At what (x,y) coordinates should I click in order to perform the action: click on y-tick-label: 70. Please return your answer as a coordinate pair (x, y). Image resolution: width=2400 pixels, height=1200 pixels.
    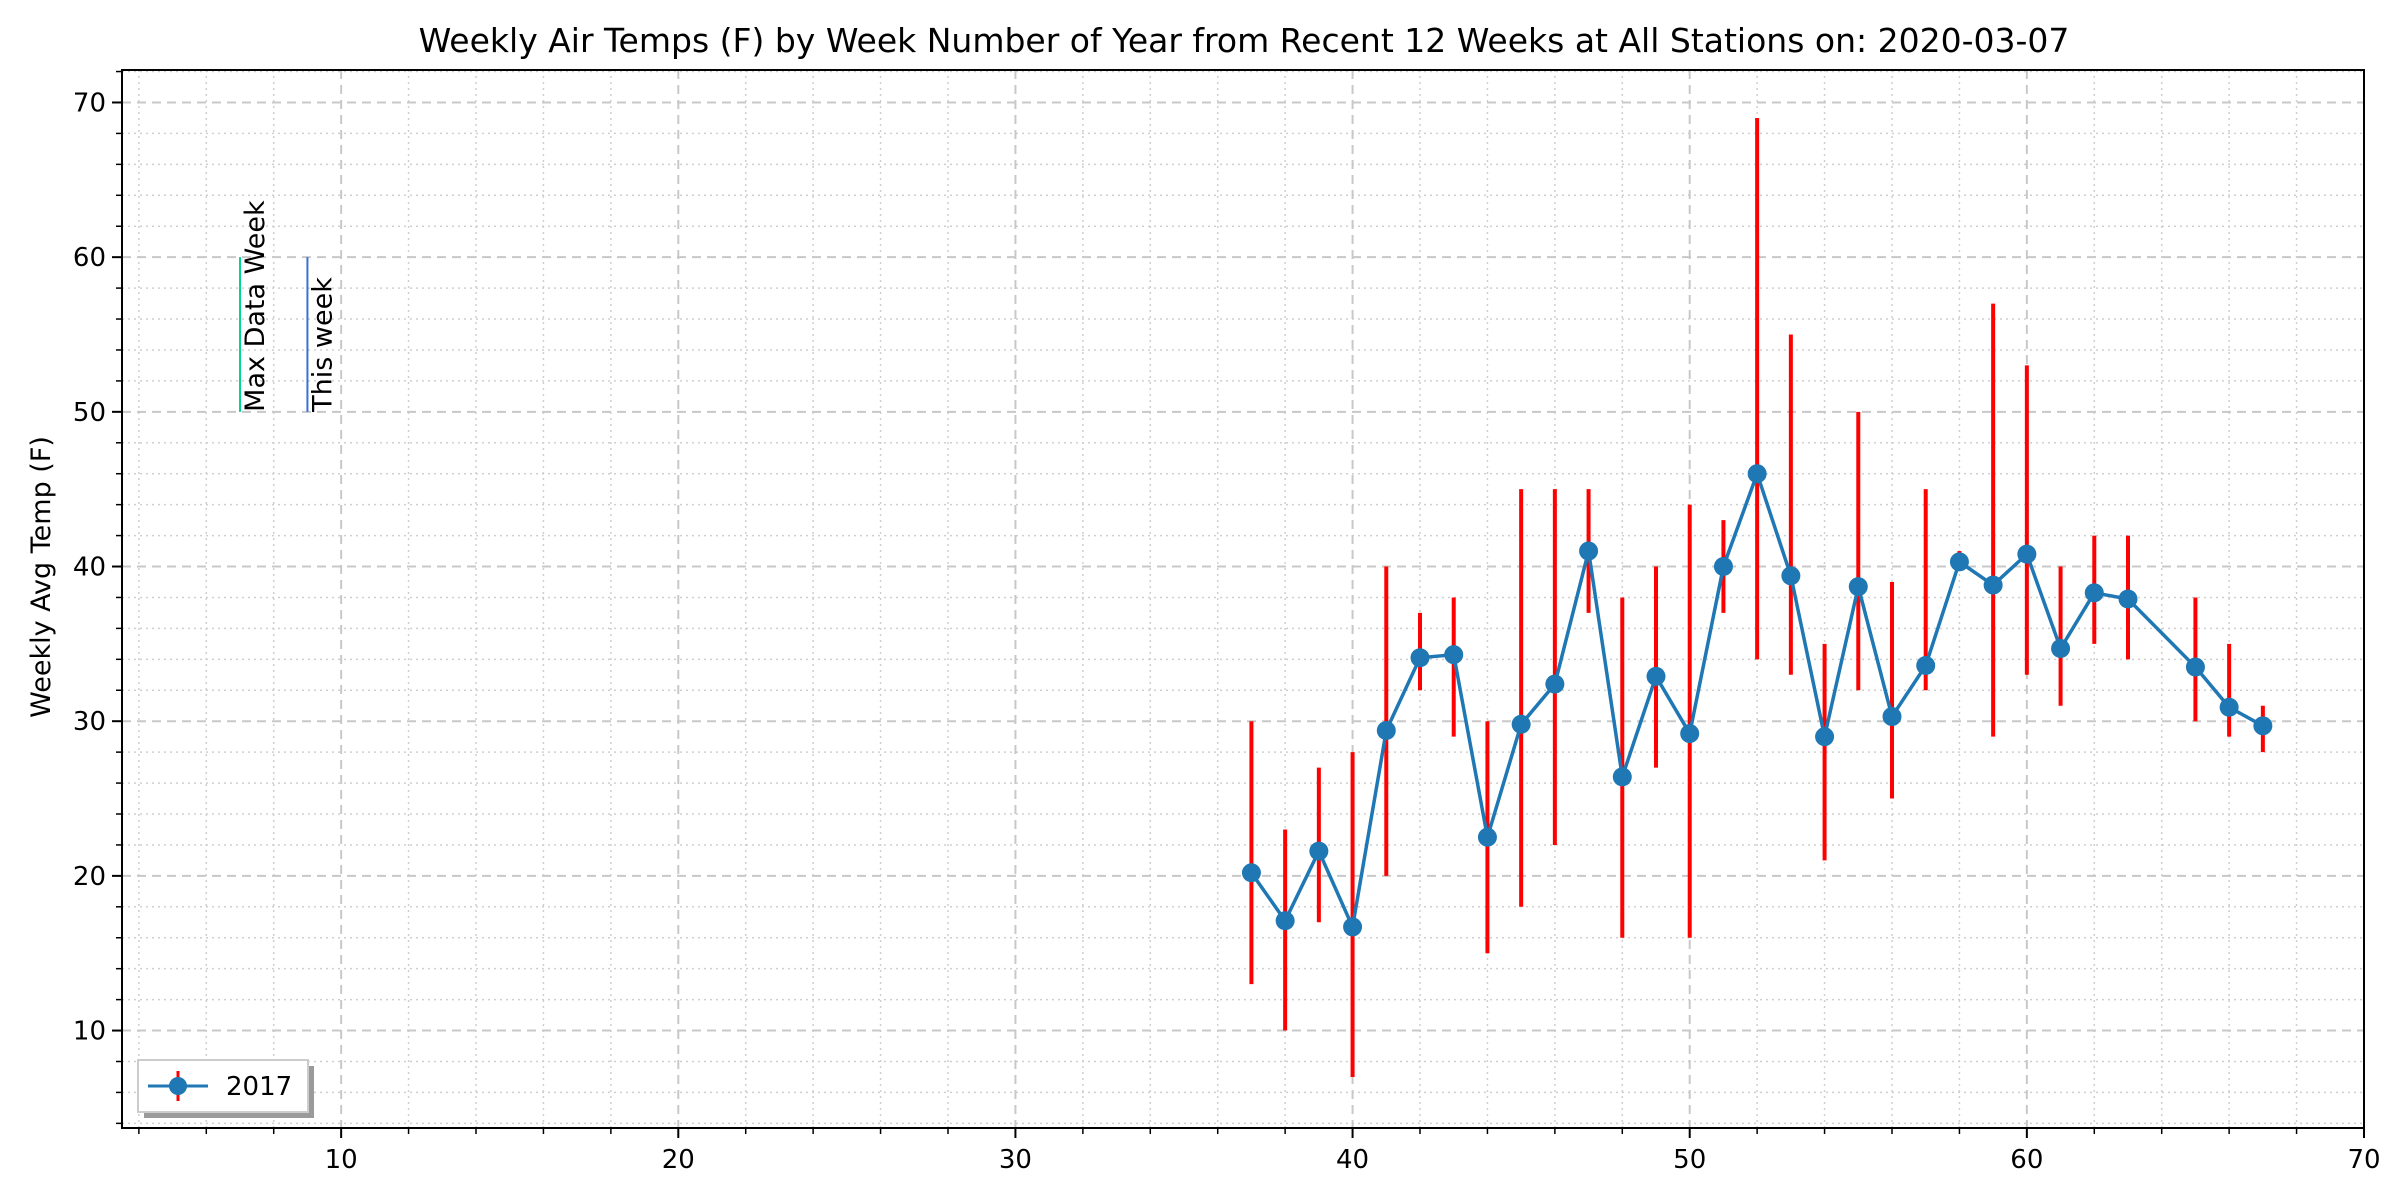
    Looking at the image, I should click on (89, 103).